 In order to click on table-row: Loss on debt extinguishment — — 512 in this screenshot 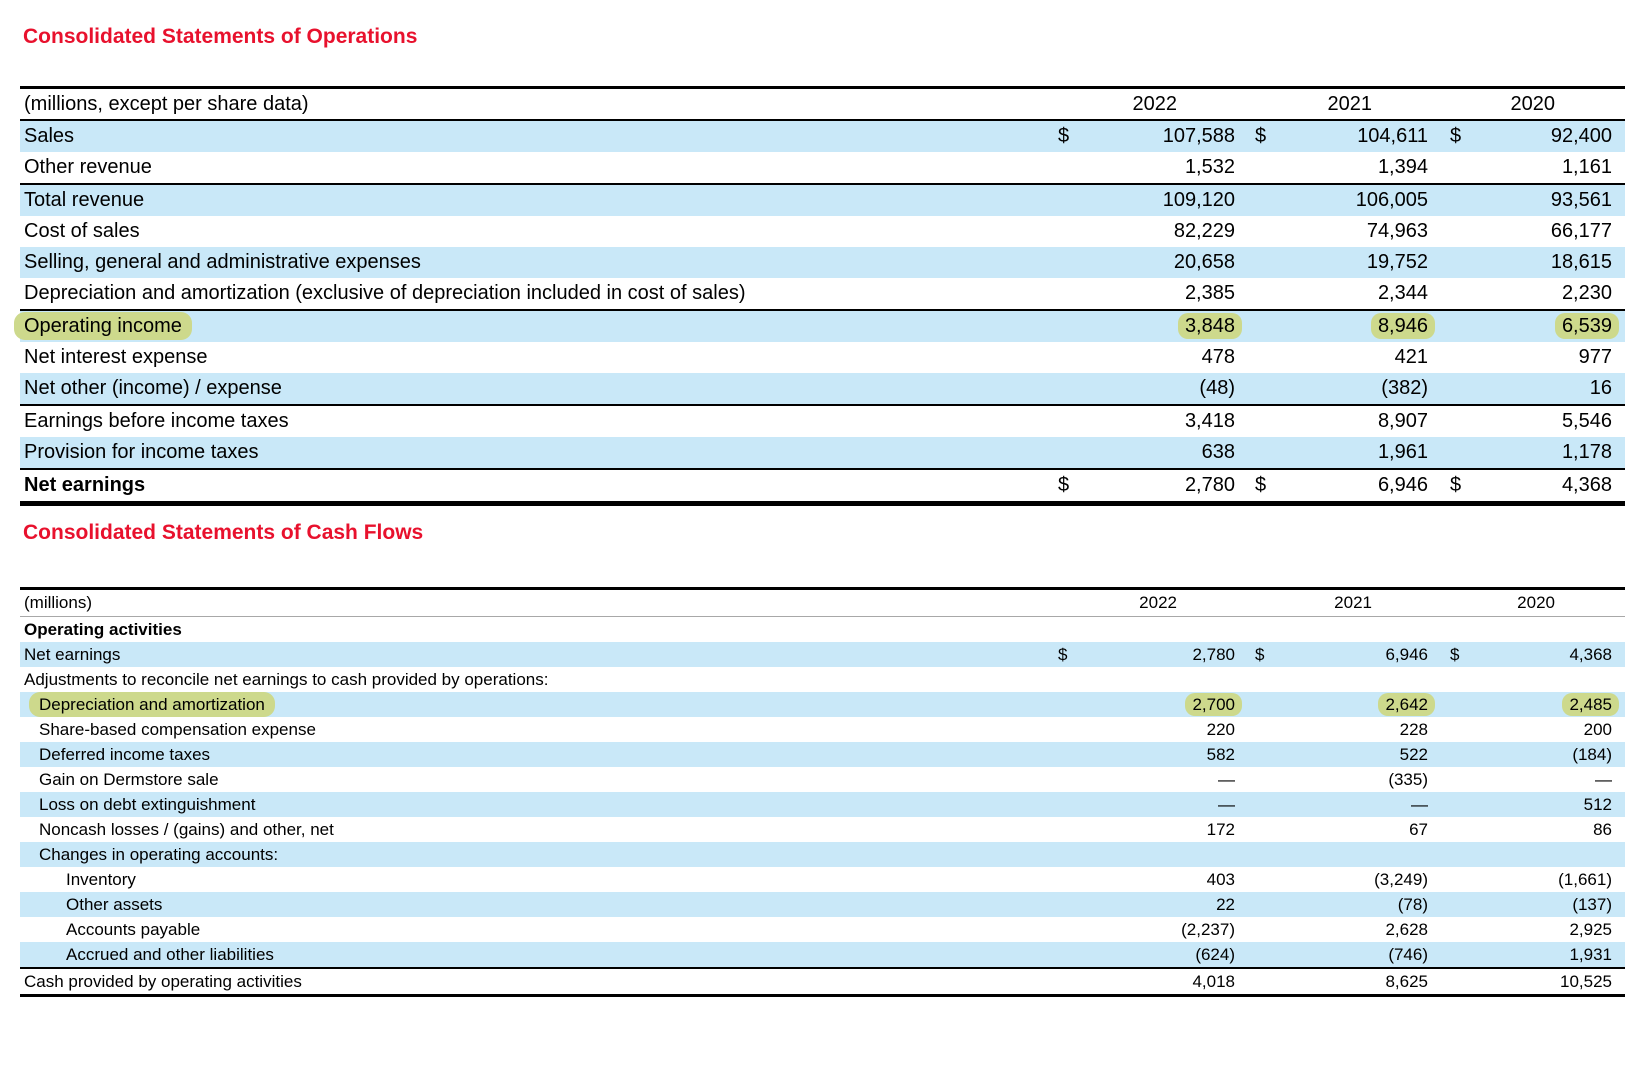, I will do `click(822, 804)`.